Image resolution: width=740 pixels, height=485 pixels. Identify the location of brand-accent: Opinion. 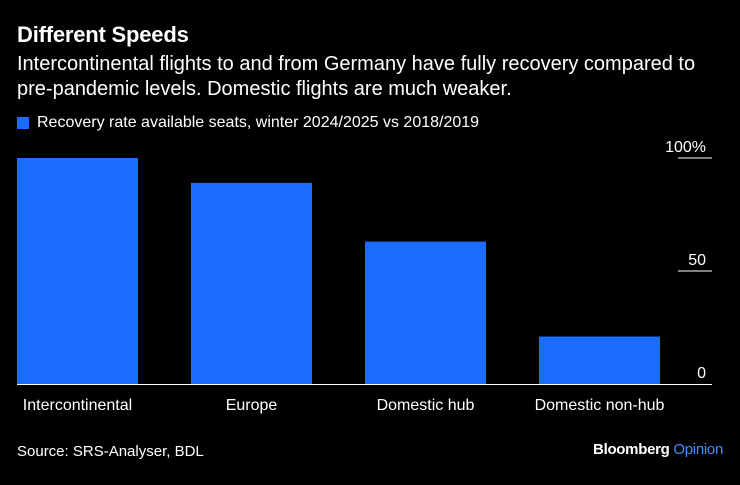
(698, 449).